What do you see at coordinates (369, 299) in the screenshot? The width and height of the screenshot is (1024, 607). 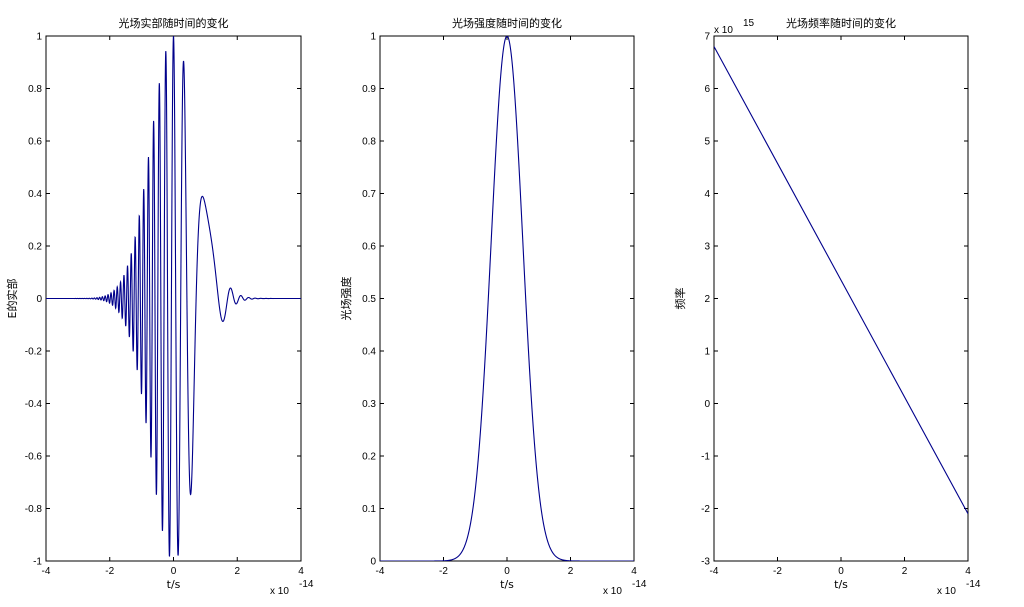 I see `y-tick-label: 0.5` at bounding box center [369, 299].